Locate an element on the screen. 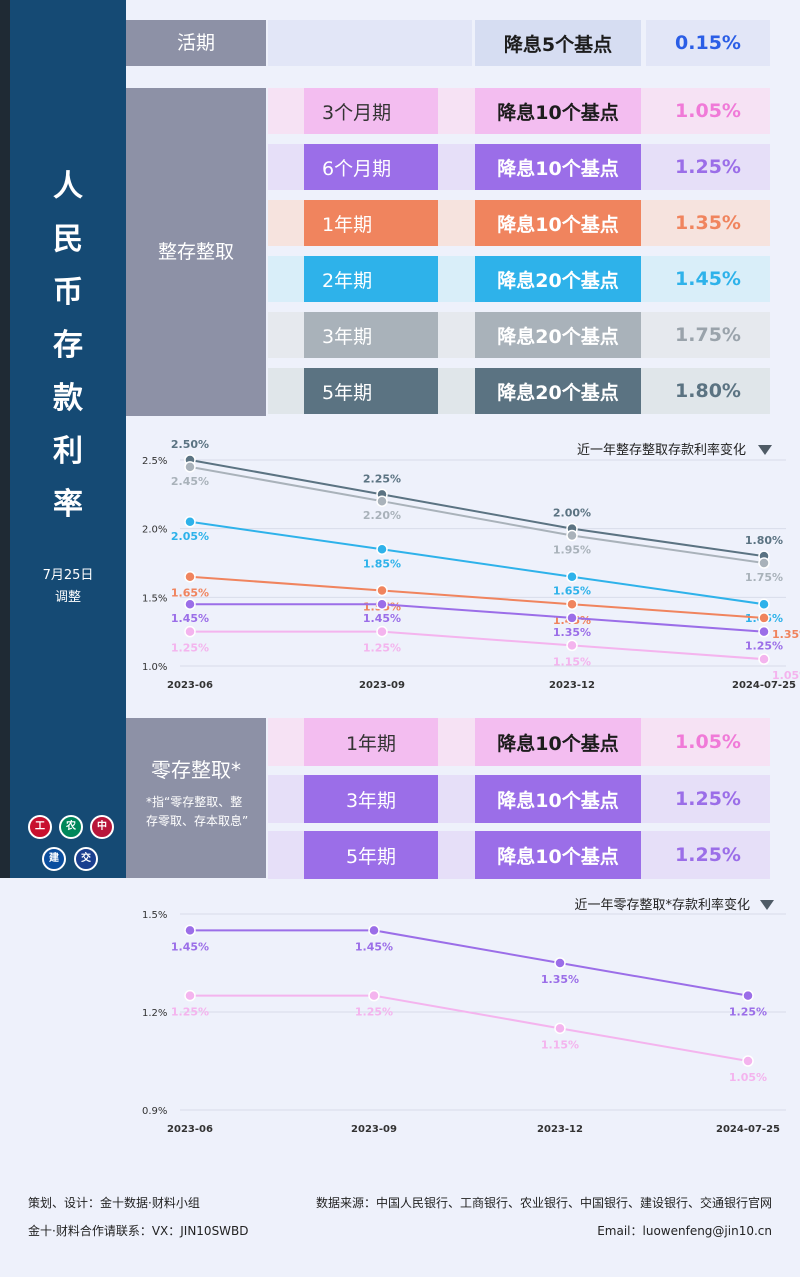 This screenshot has width=800, height=1277. title-char: 民 is located at coordinates (68, 239).